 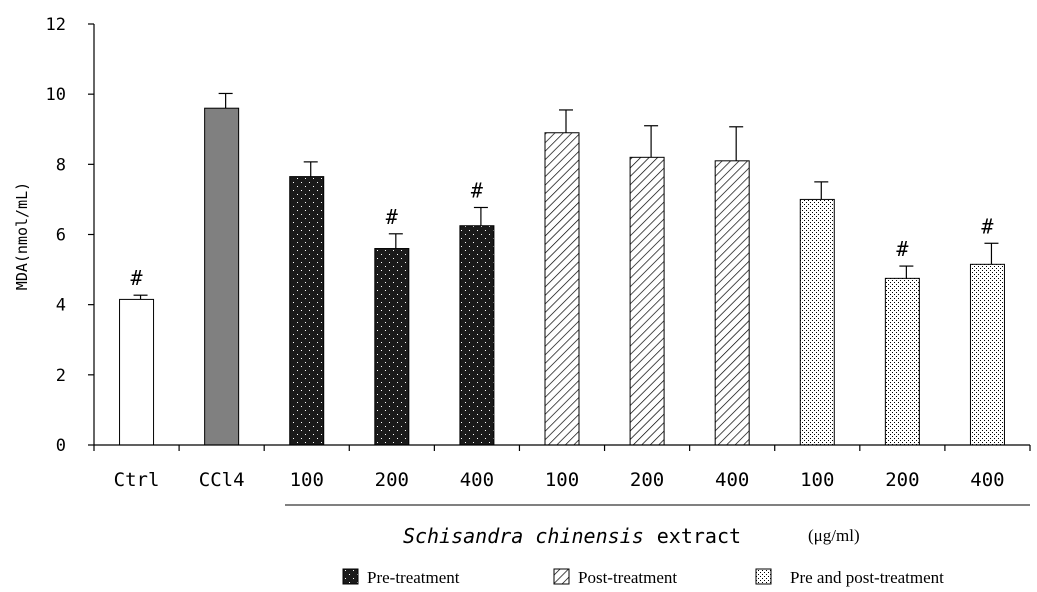 What do you see at coordinates (61, 165) in the screenshot?
I see `y-tick-label: 8` at bounding box center [61, 165].